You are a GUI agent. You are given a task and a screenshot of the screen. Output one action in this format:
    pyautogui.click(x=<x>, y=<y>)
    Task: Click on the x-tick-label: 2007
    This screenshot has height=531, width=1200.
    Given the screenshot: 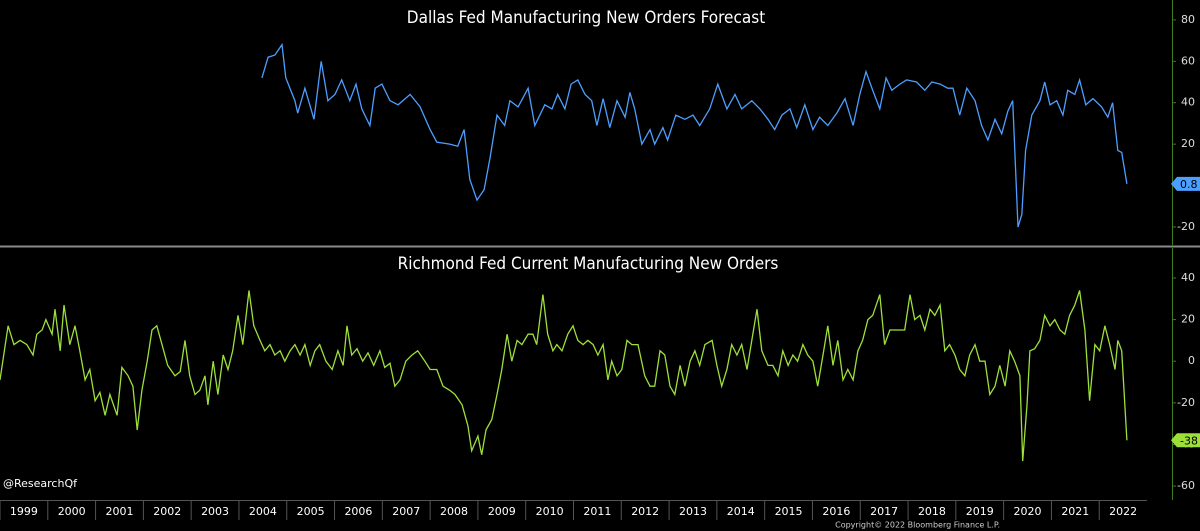 What is the action you would take?
    pyautogui.click(x=406, y=511)
    